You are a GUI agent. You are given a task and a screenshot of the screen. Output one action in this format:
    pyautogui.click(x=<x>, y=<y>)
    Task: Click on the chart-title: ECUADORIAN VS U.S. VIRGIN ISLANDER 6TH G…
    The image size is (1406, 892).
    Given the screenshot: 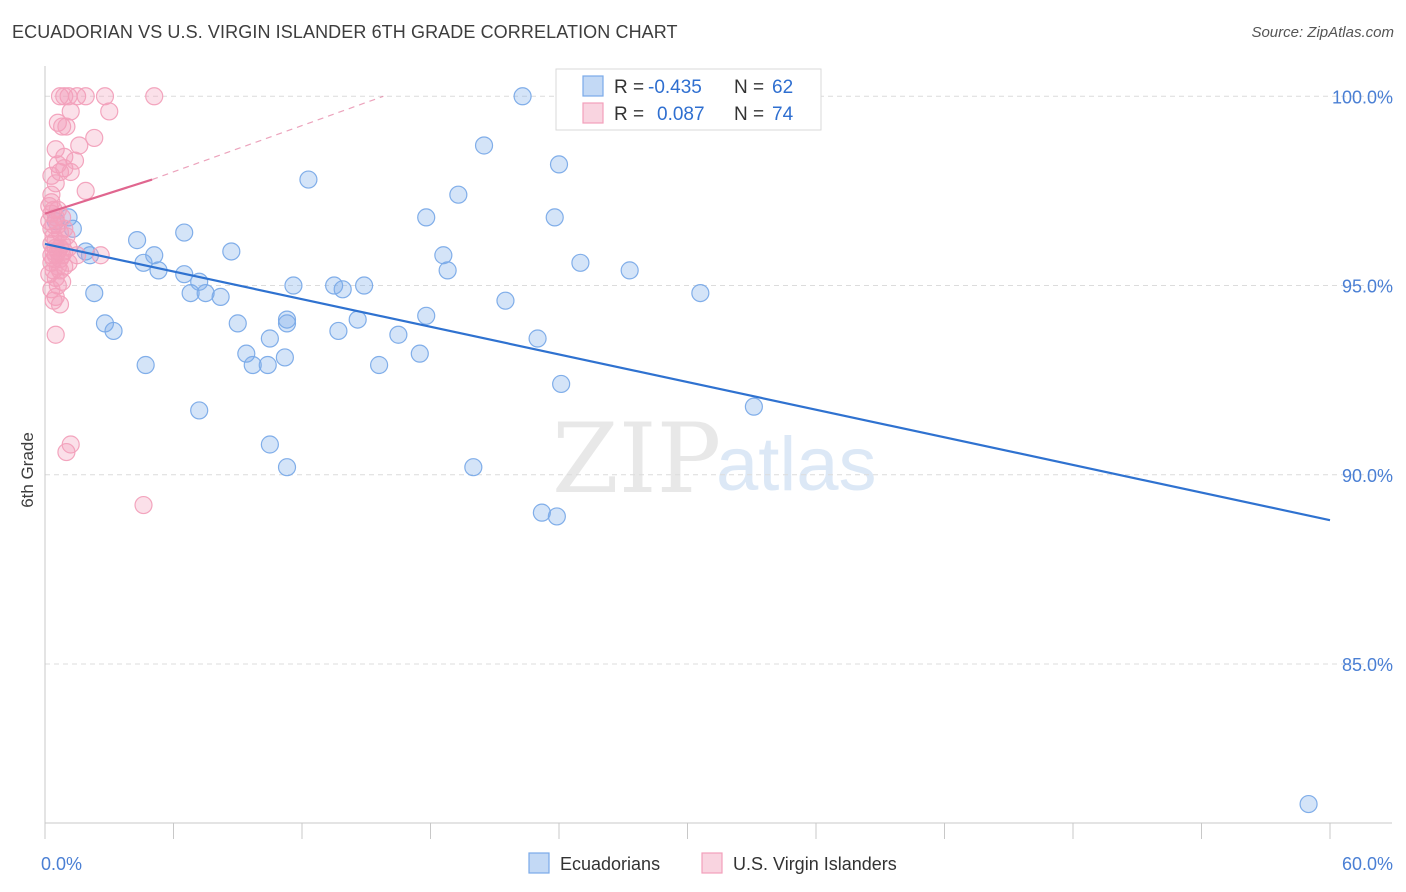 What is the action you would take?
    pyautogui.click(x=345, y=32)
    